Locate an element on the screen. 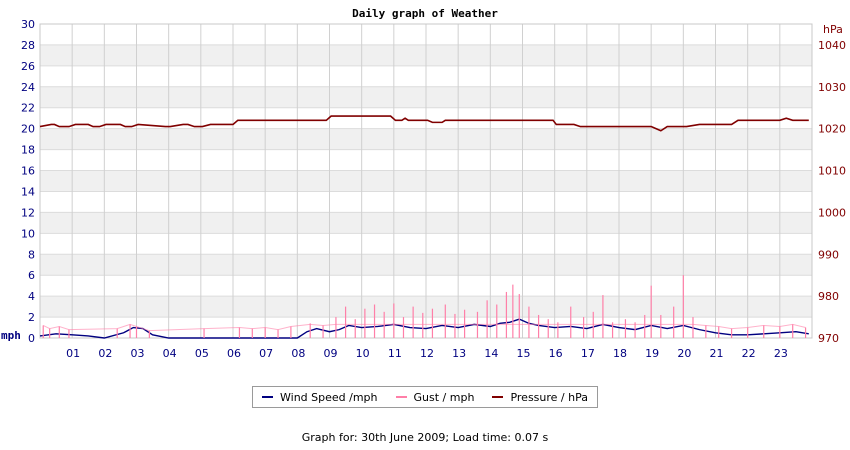 The width and height of the screenshot is (850, 450). x-tick-label: 16 is located at coordinates (556, 353).